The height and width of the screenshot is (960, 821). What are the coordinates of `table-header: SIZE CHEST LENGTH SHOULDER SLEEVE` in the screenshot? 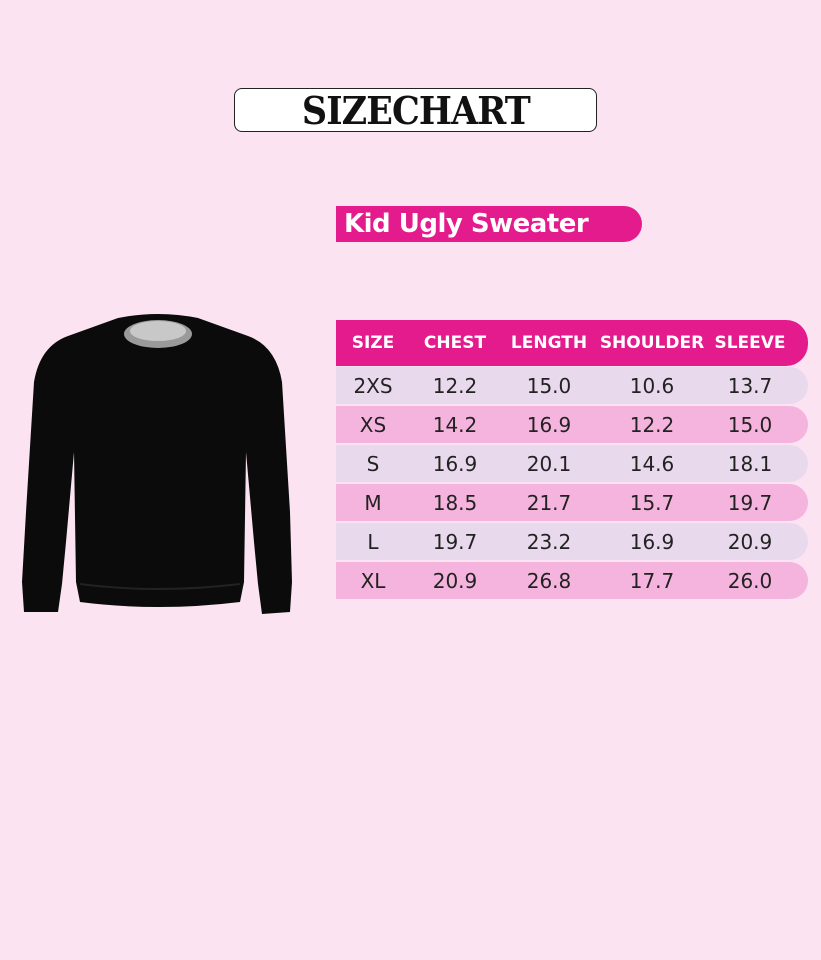 It's located at (572, 343).